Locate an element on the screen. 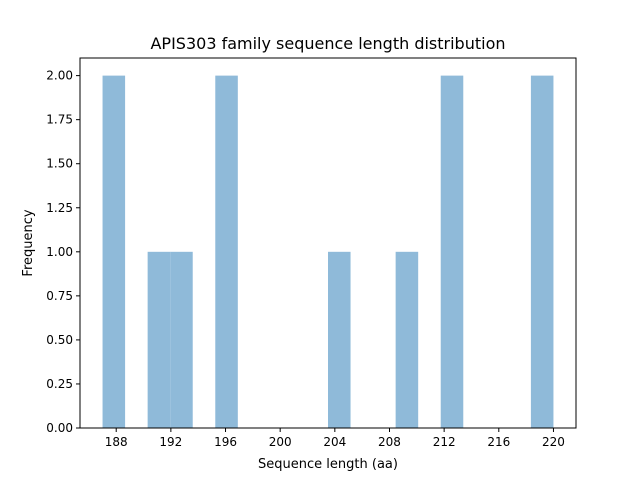  y-axis-ticks: 0.00 0.25 0.50 0.75 1.00 1.25 1.50 1.75 2.00 is located at coordinates (63, 252).